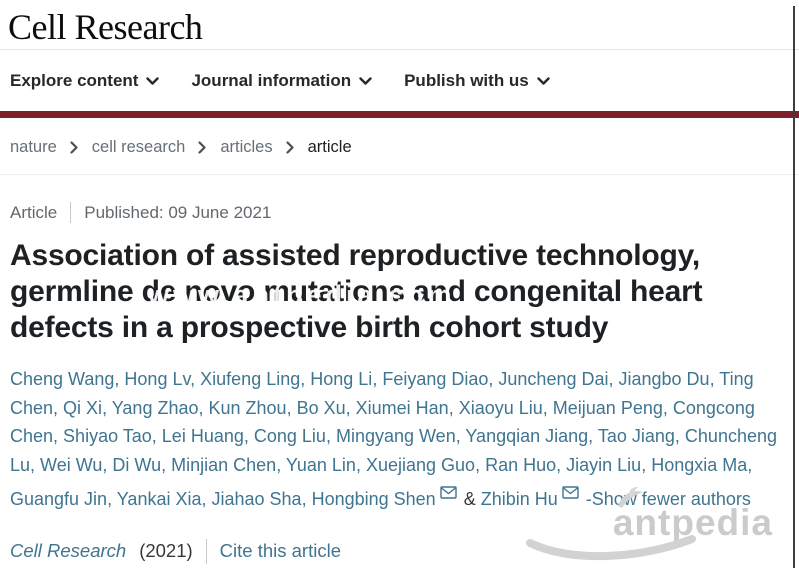 The width and height of the screenshot is (799, 568). I want to click on breadcrumb-articles: articles, so click(246, 147).